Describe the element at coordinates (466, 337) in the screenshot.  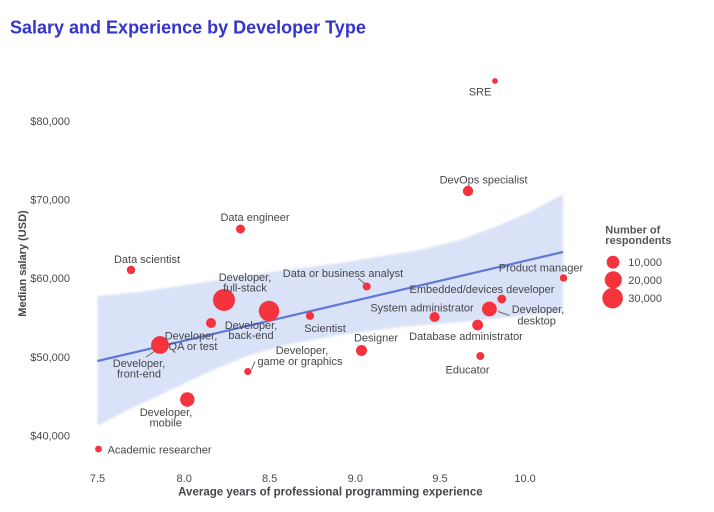
I see `svg-text: Database administrator` at that location.